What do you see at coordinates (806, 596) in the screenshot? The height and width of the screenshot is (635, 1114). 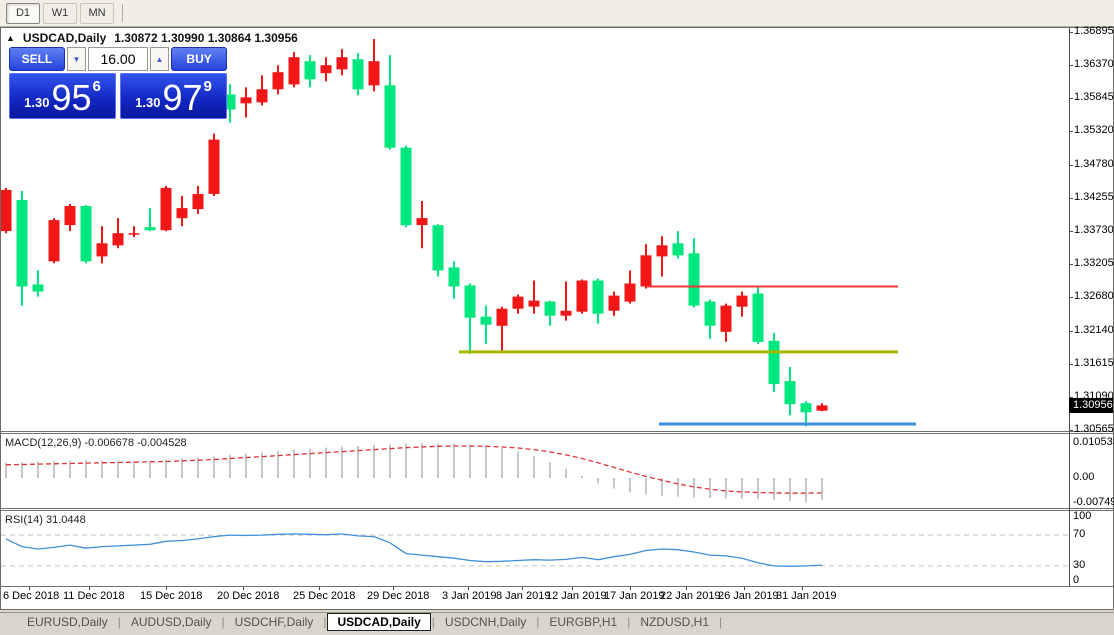 I see `date-tick-label: 31 Jan 2019` at bounding box center [806, 596].